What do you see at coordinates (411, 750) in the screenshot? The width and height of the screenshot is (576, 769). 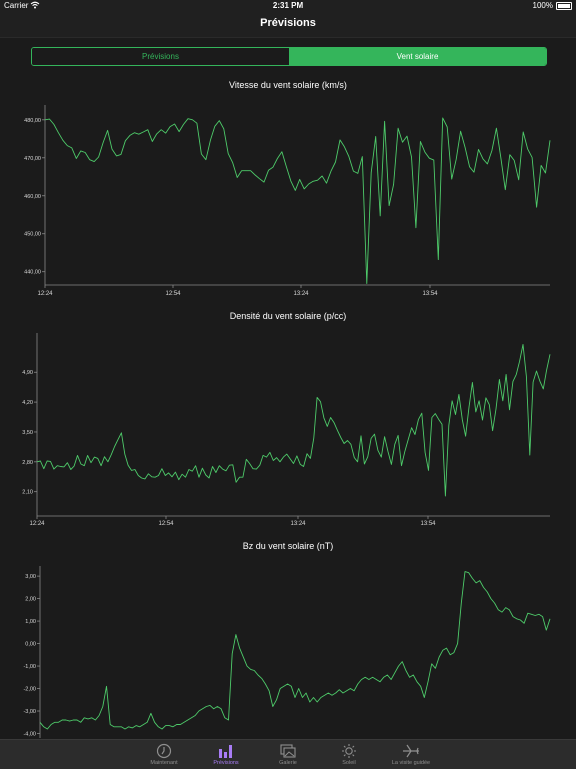 I see `airplane-icon` at bounding box center [411, 750].